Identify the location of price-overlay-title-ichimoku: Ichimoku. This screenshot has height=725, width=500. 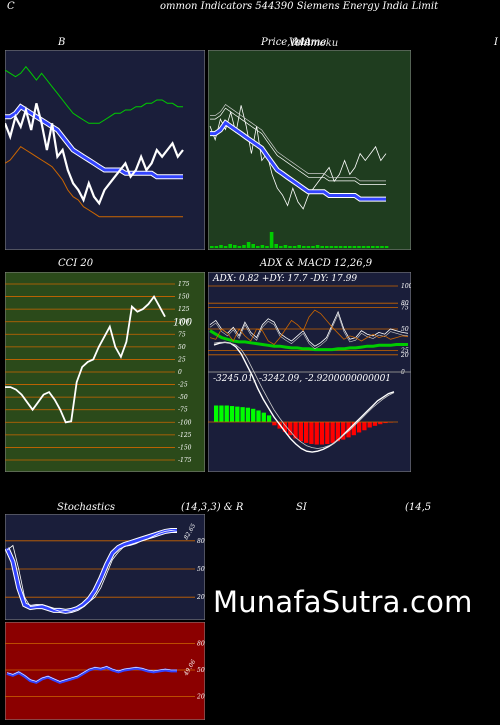
(315, 43).